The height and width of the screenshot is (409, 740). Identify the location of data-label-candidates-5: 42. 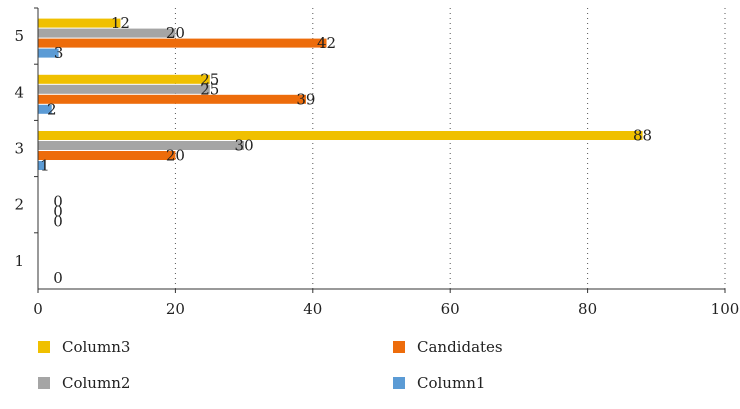
(326, 43).